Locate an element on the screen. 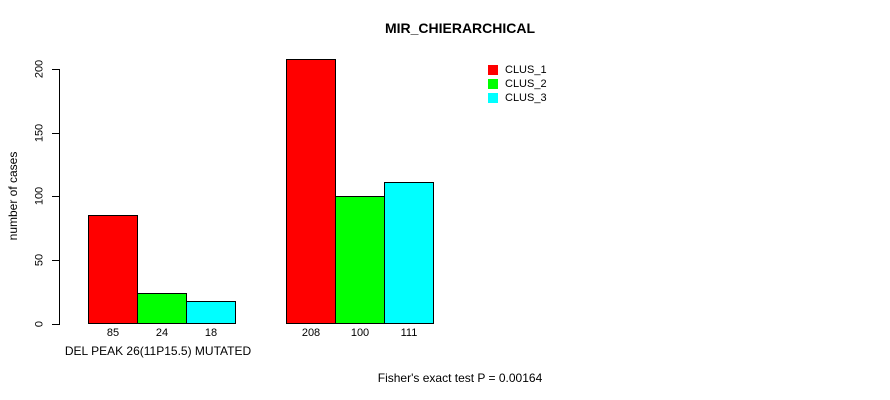 This screenshot has width=890, height=400. bar-clus_1-group2 is located at coordinates (311, 191).